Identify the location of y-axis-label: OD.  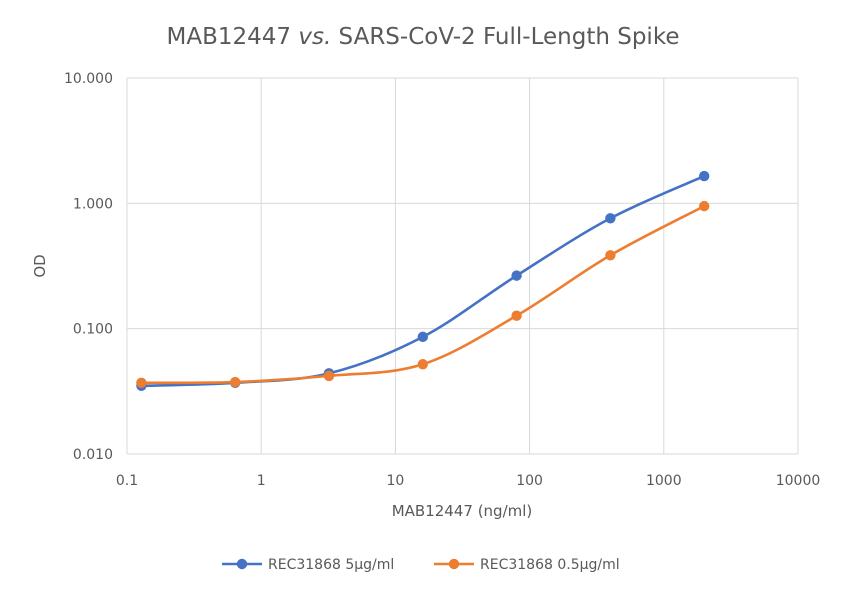
(40, 265).